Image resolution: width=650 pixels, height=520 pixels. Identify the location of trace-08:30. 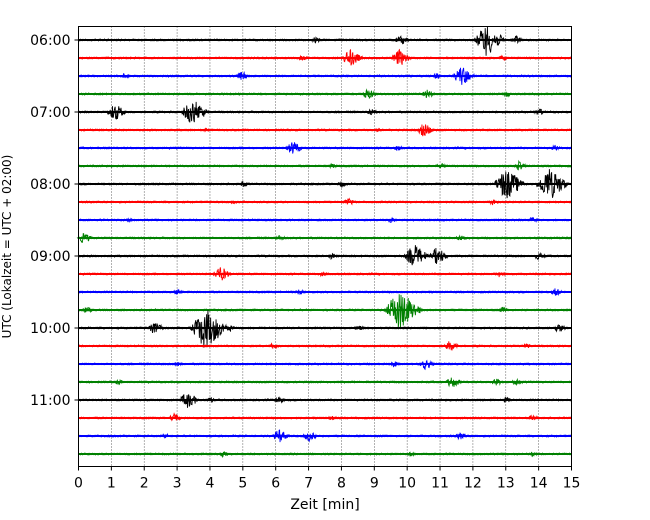
(325, 220).